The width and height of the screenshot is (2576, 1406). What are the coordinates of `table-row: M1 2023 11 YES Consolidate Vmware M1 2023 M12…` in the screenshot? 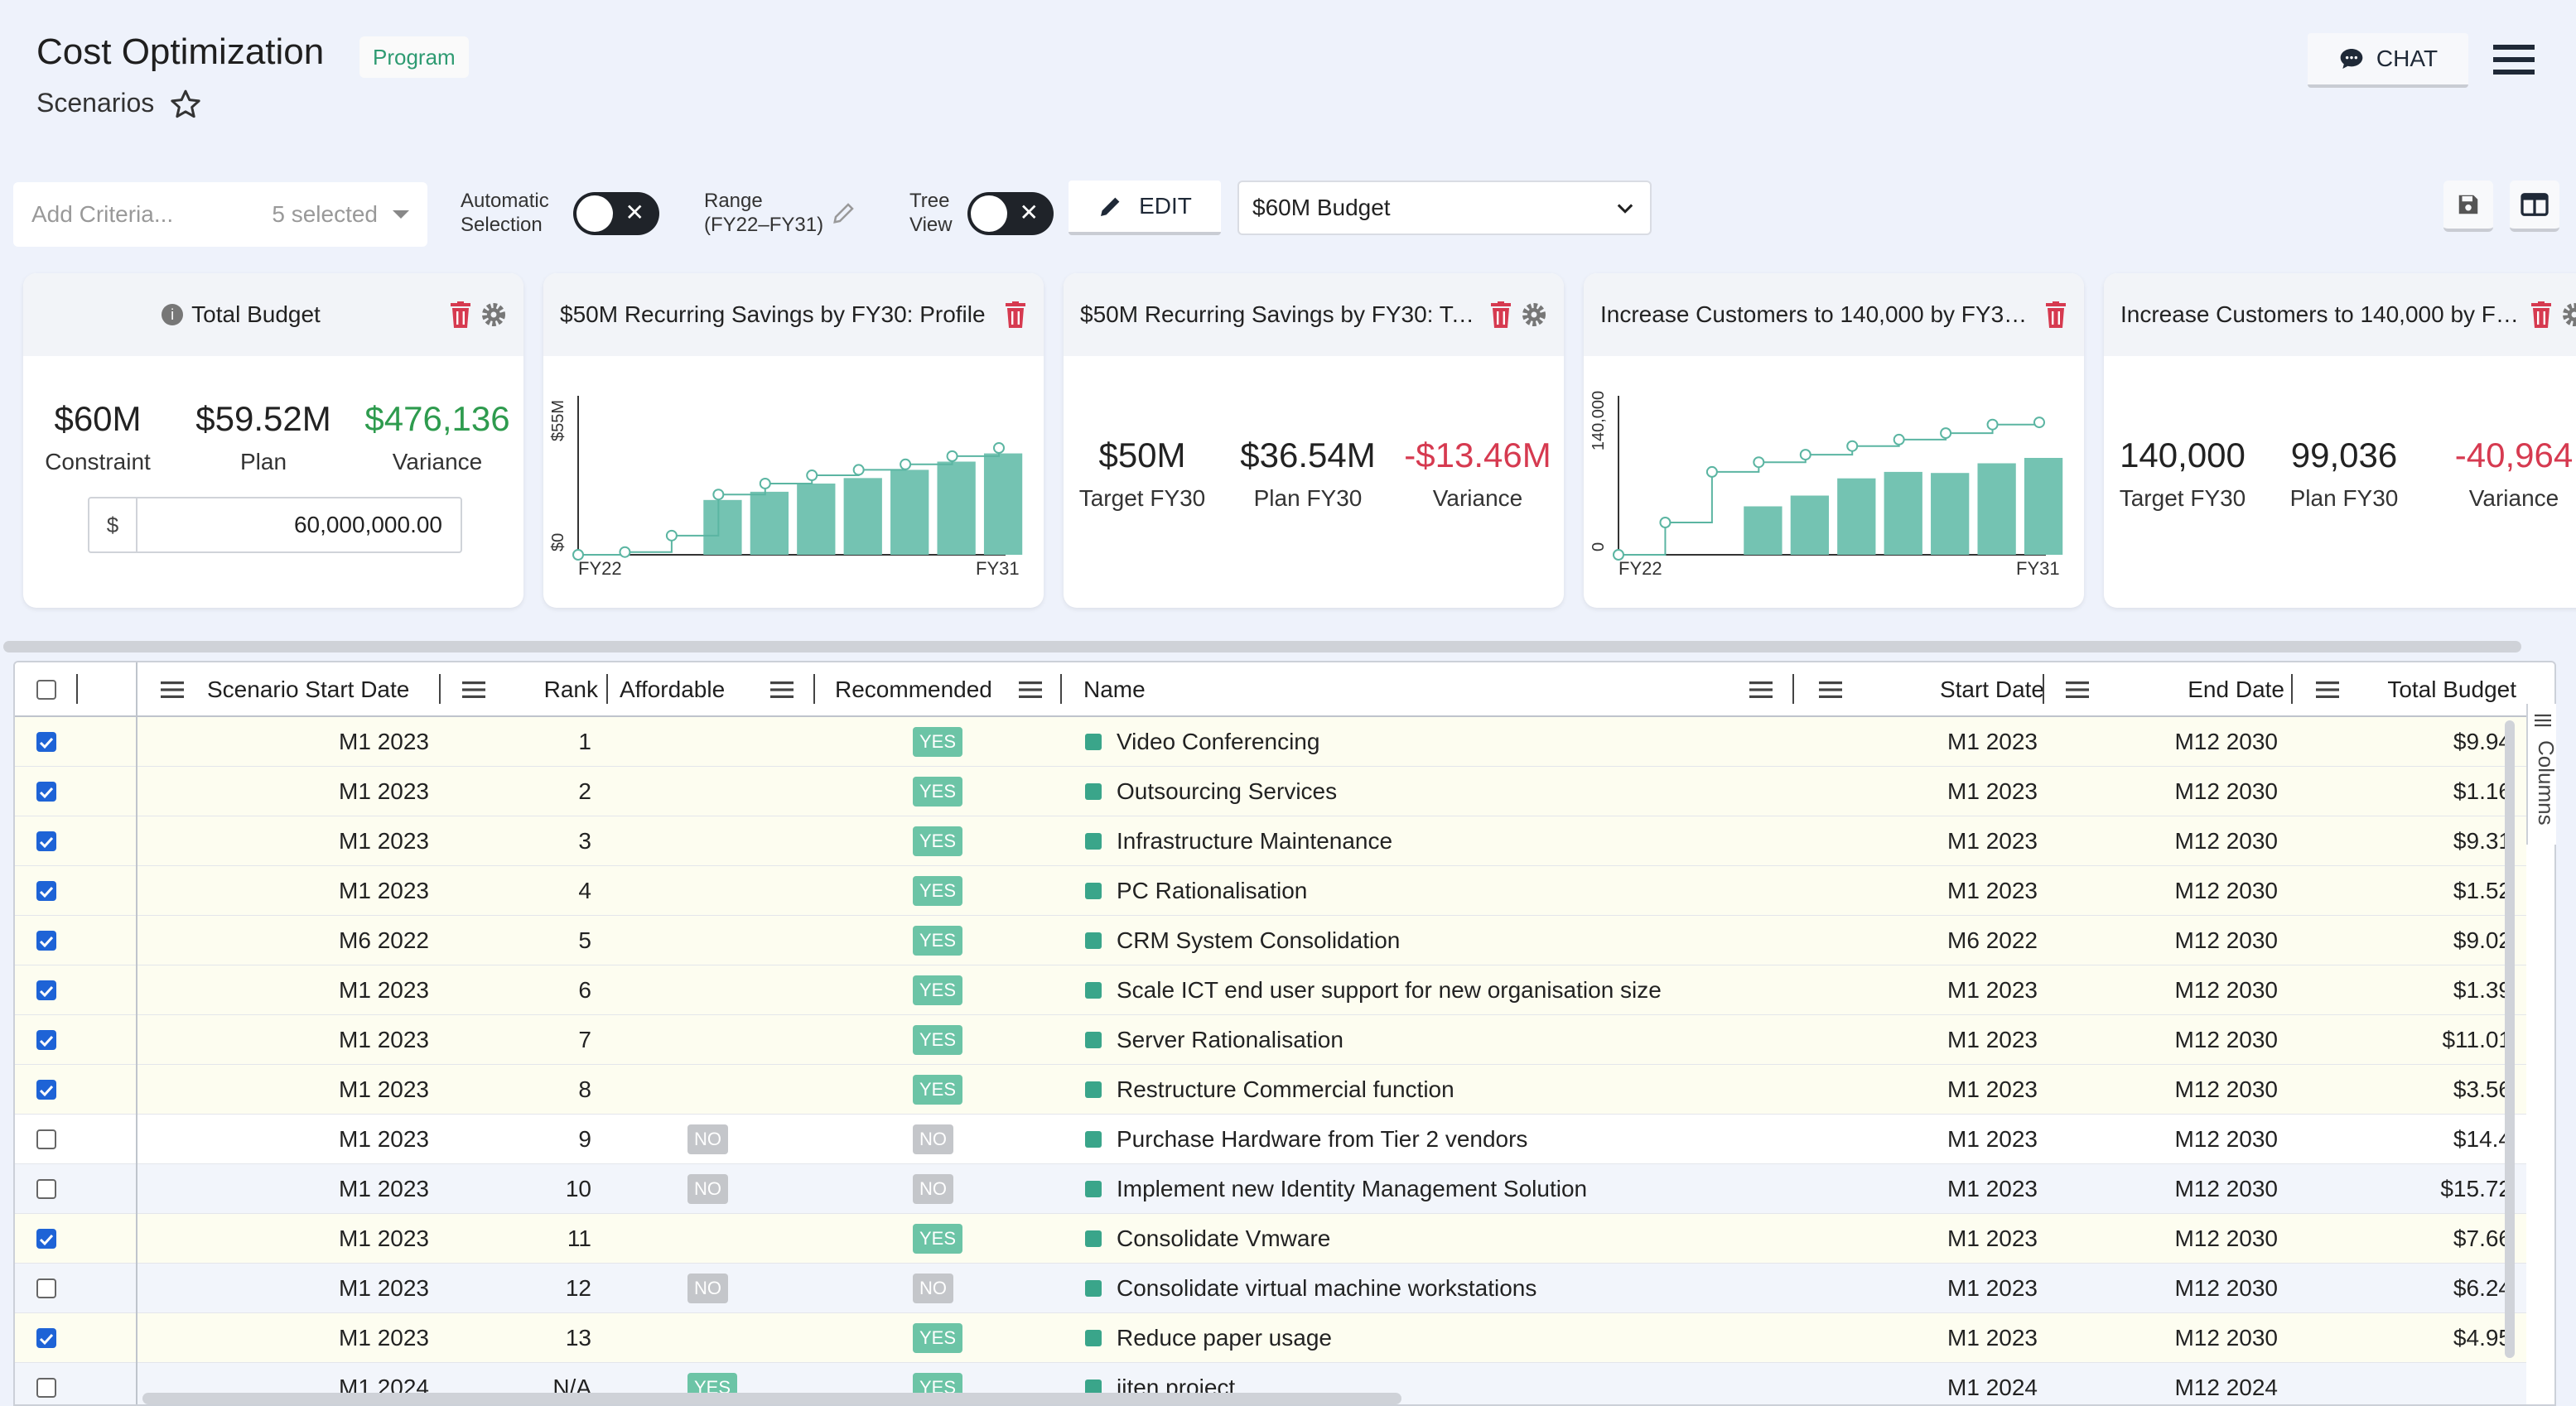 It's located at (1271, 1239).